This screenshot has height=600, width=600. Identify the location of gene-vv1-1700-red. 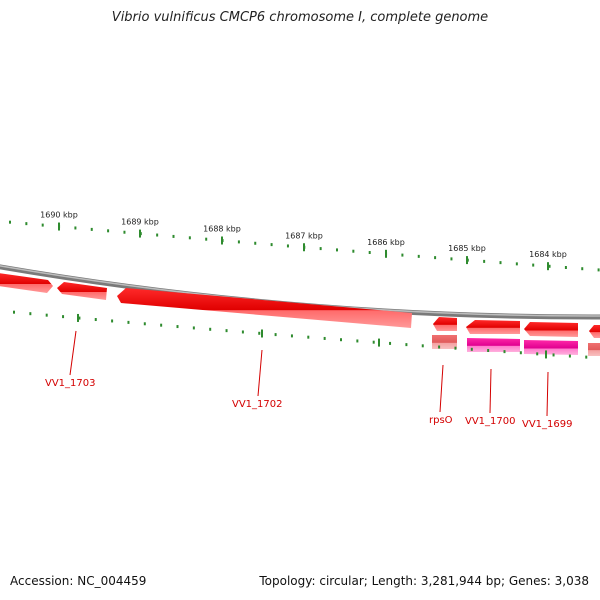
(493, 327).